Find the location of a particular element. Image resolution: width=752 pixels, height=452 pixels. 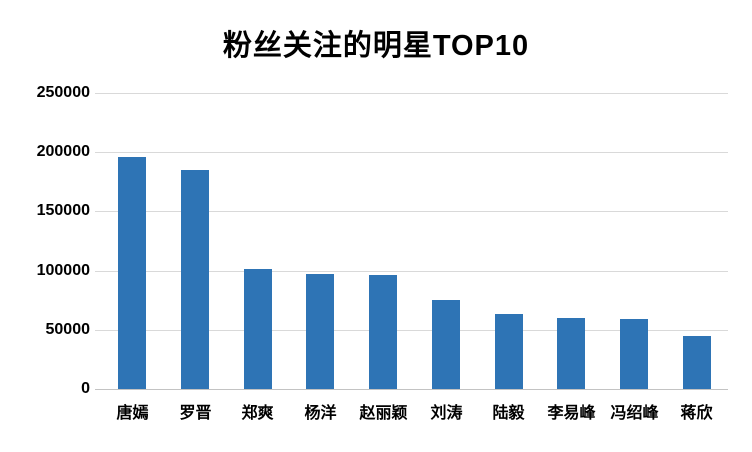

x-category-label: 冯绍峰 is located at coordinates (634, 413).